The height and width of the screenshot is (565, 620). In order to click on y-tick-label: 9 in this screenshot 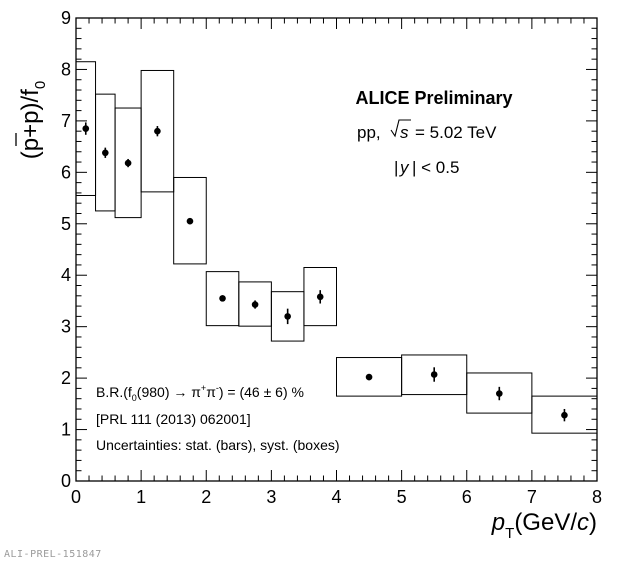, I will do `click(66, 18)`.